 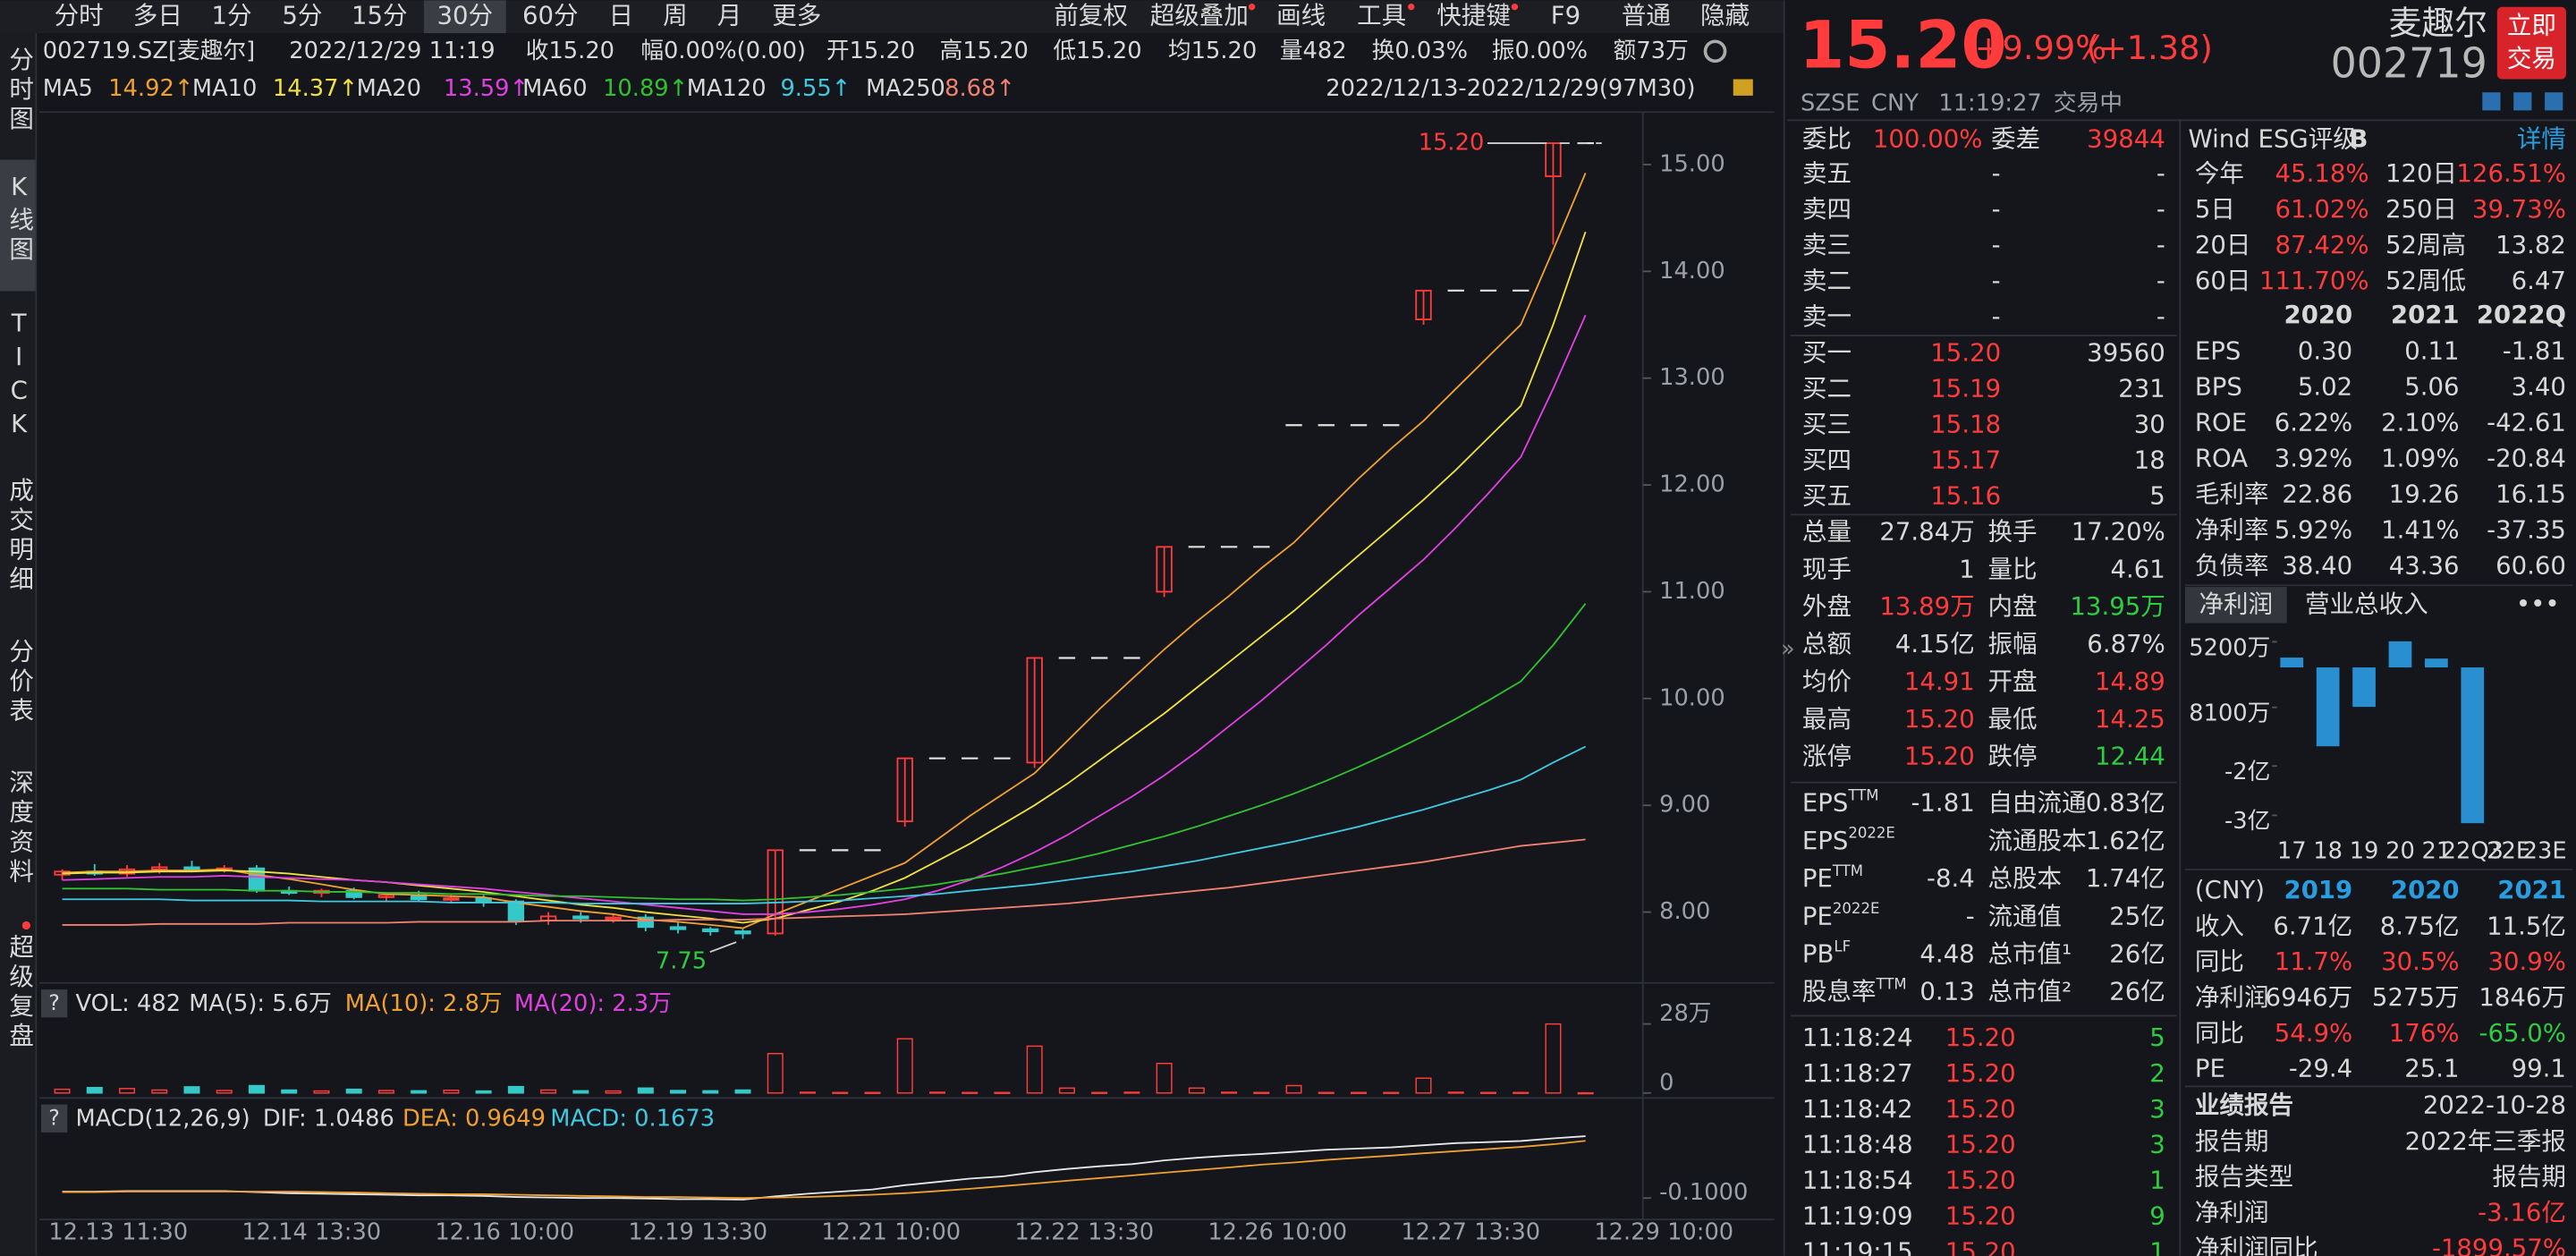 I want to click on period-tab: 15分, so click(x=380, y=16).